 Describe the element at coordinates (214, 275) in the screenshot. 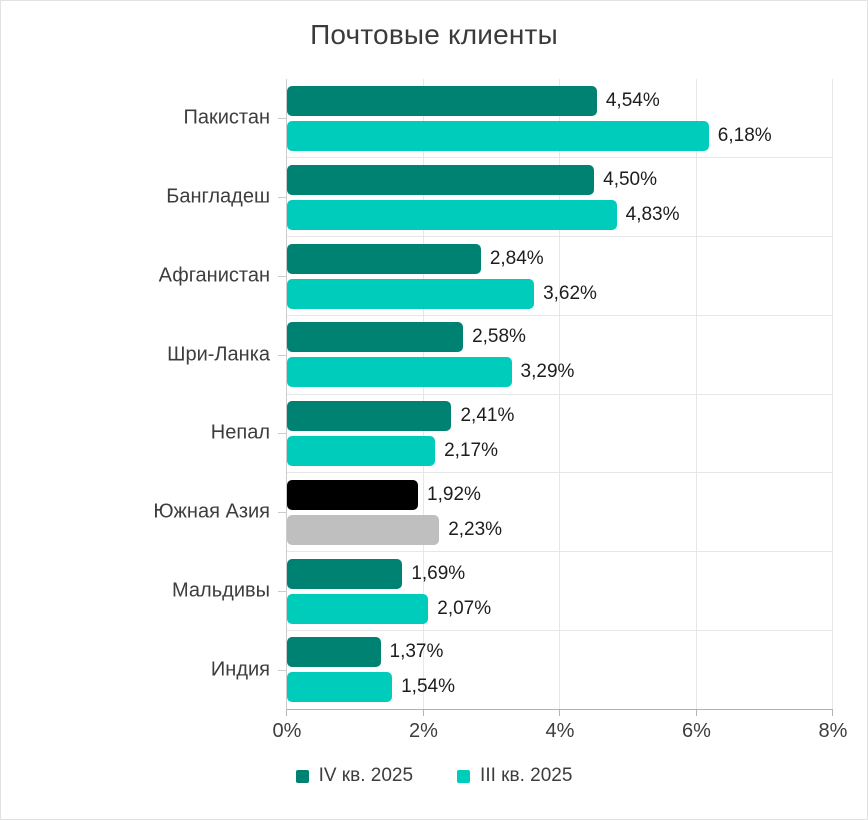

I see `category-label: Афганистан` at that location.